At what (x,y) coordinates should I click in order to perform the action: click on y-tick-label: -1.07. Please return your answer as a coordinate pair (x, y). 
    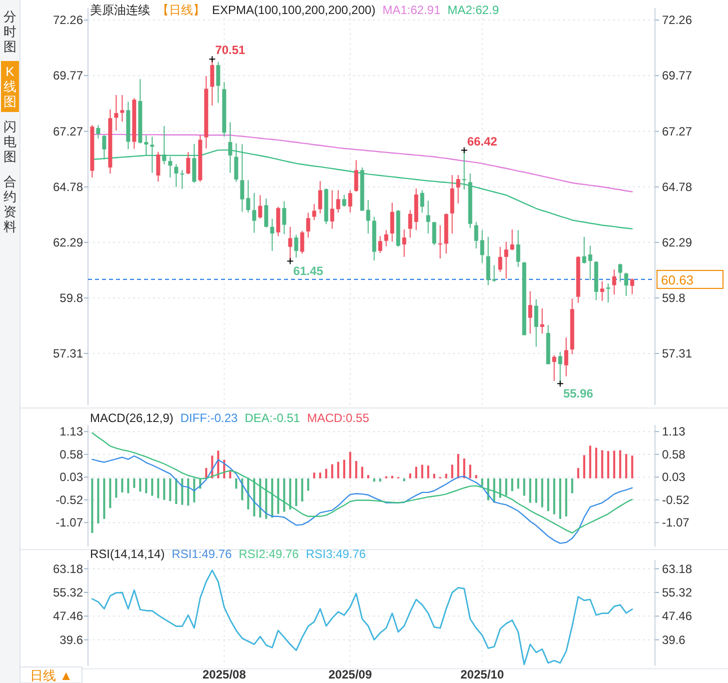
    Looking at the image, I should click on (70, 523).